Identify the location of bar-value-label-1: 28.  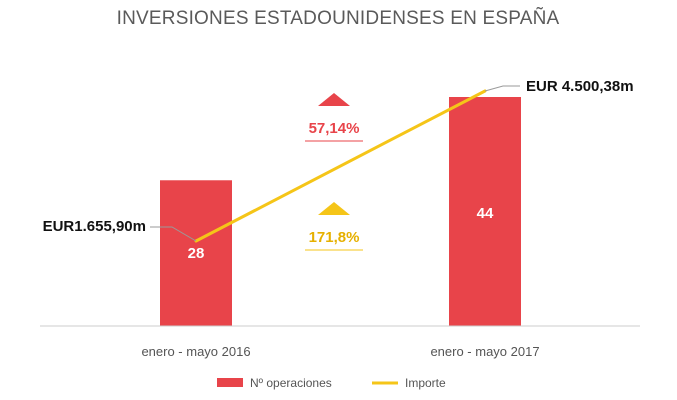
(196, 253).